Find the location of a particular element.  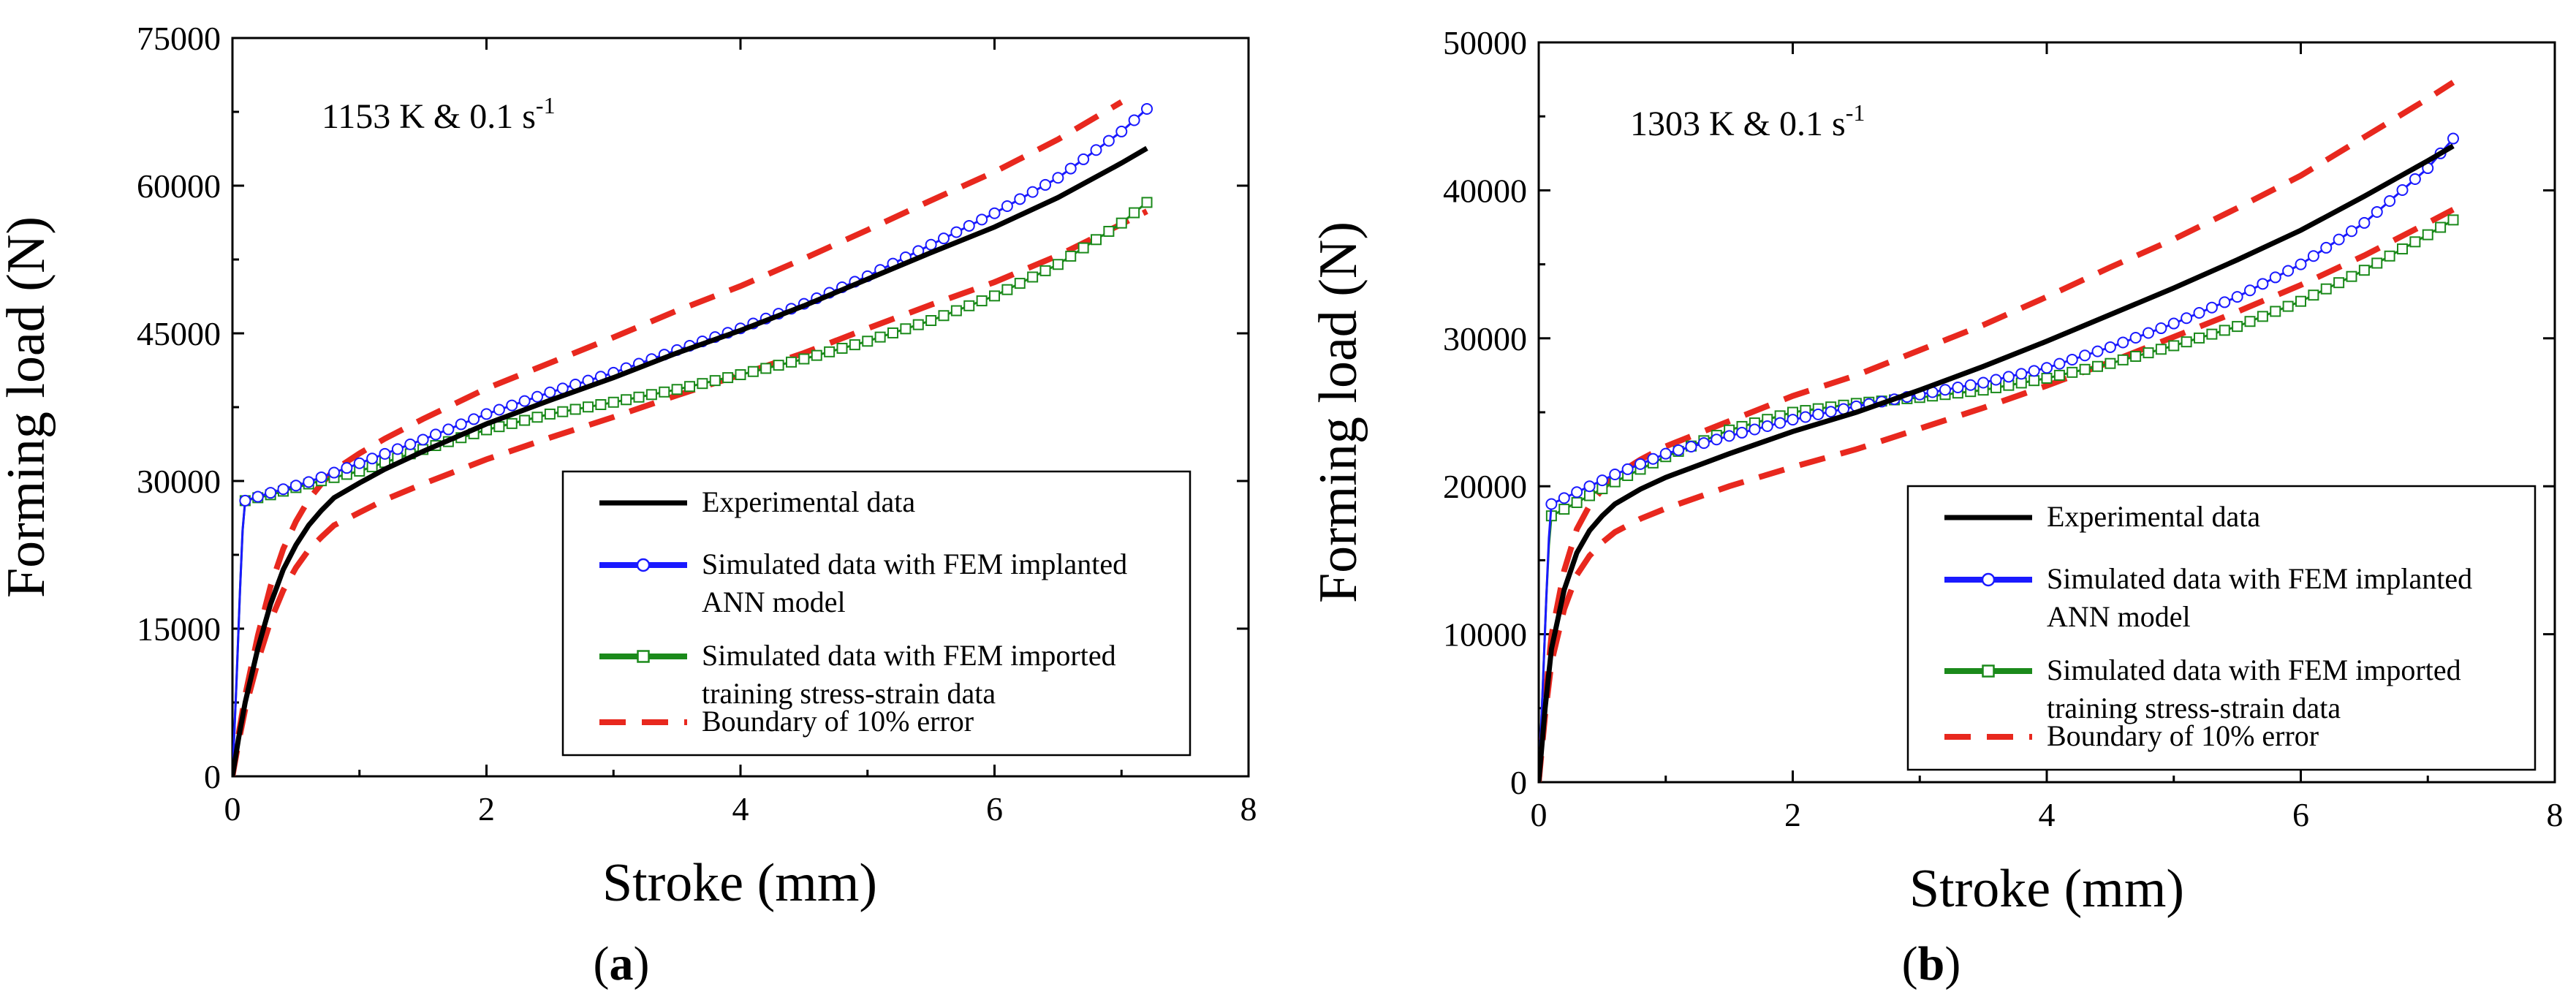

y-tick-label: 0 is located at coordinates (1518, 782).